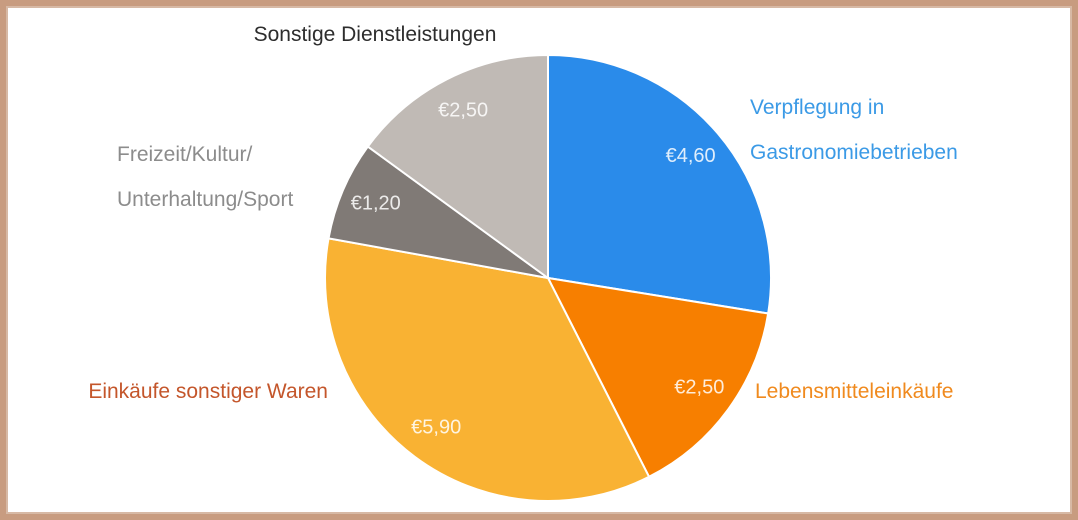 This screenshot has width=1078, height=520. Describe the element at coordinates (854, 391) in the screenshot. I see `category-label: Lebensmitteleinkäufe` at that location.